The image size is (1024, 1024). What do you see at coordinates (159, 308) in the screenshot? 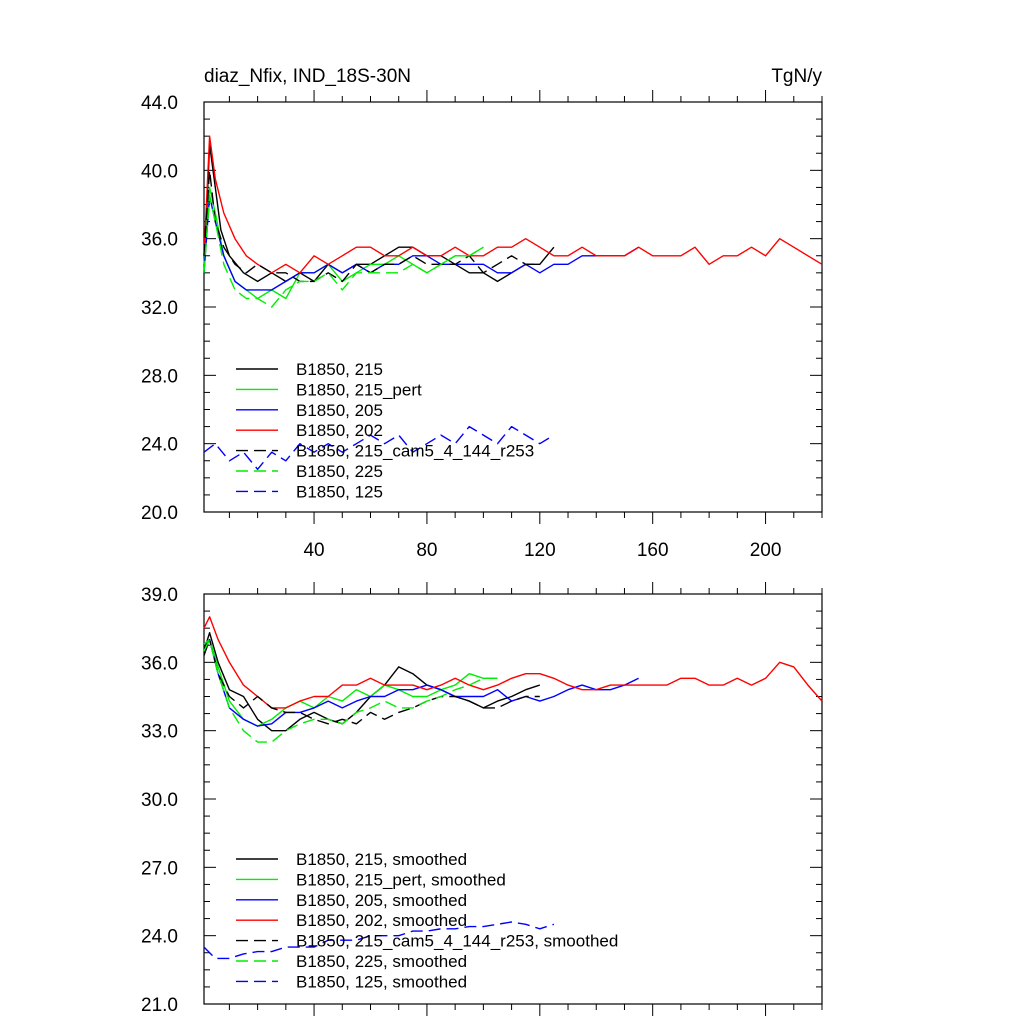
I see `y-tick-label: 32.0` at bounding box center [159, 308].